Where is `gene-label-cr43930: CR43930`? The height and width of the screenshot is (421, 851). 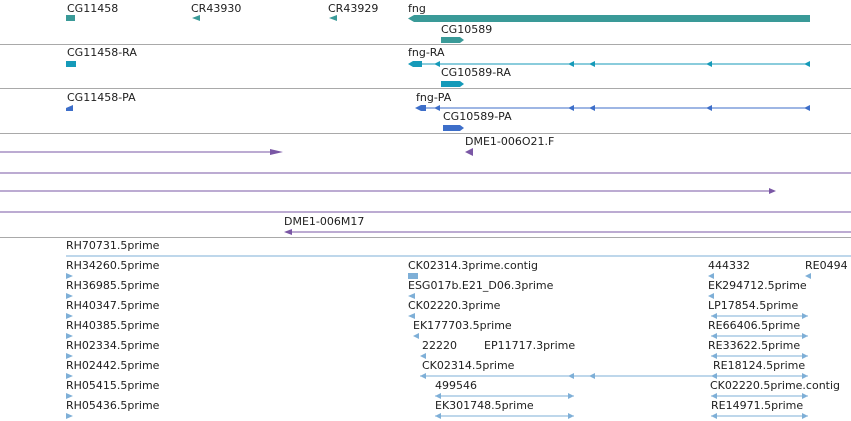
gene-label-cr43930: CR43930 is located at coordinates (216, 8).